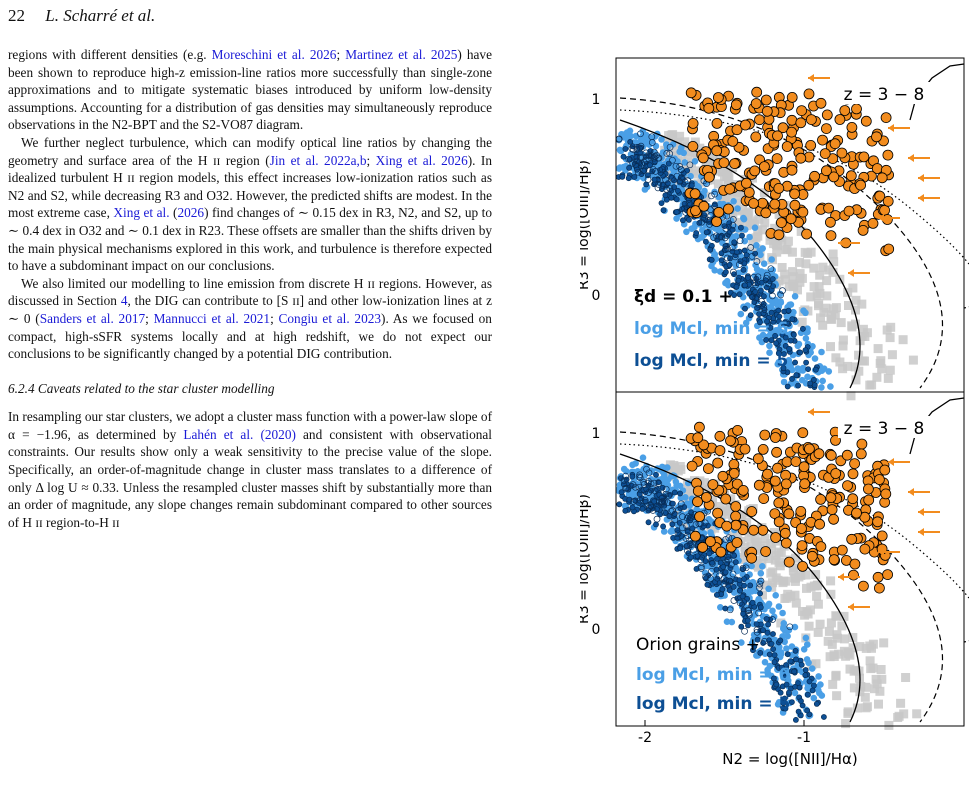 The height and width of the screenshot is (794, 969). Describe the element at coordinates (92, 318) in the screenshot. I see `citation-link: Sanders et al. 2017` at that location.